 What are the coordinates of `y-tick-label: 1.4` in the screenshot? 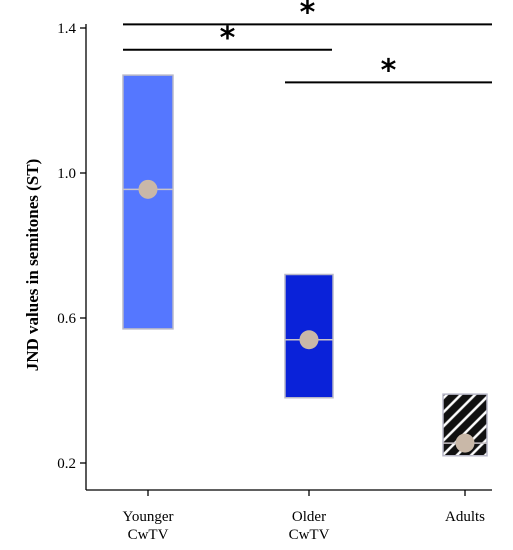 It's located at (66, 29).